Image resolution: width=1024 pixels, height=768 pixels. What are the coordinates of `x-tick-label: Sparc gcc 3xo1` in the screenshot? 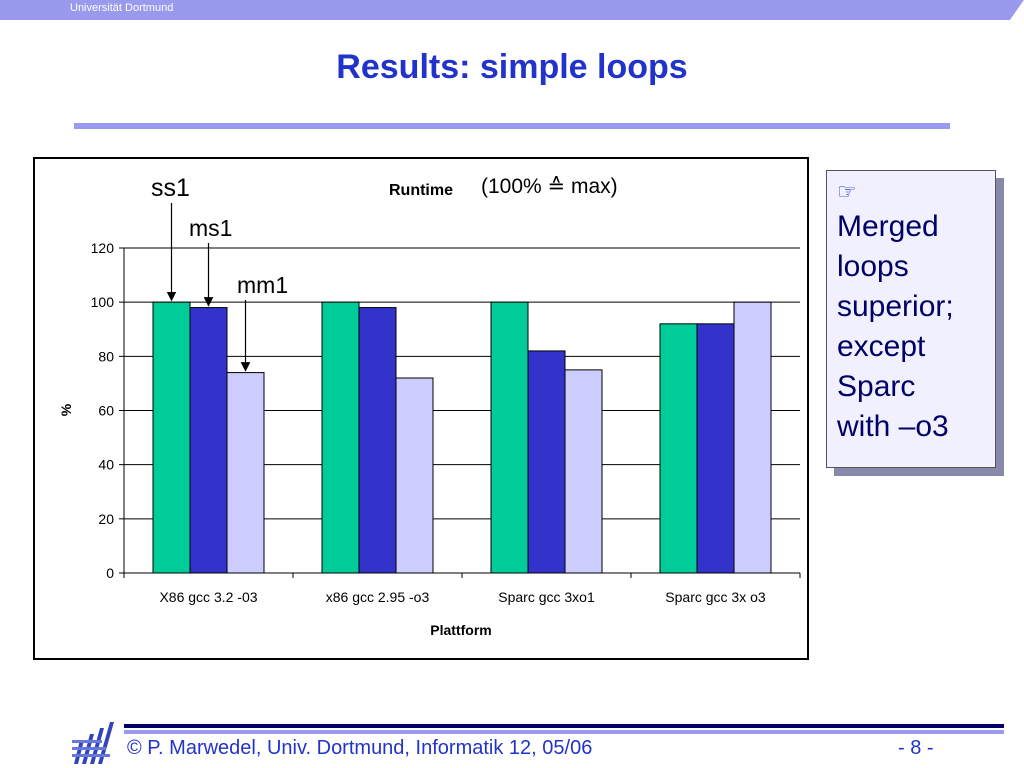 It's located at (546, 597).